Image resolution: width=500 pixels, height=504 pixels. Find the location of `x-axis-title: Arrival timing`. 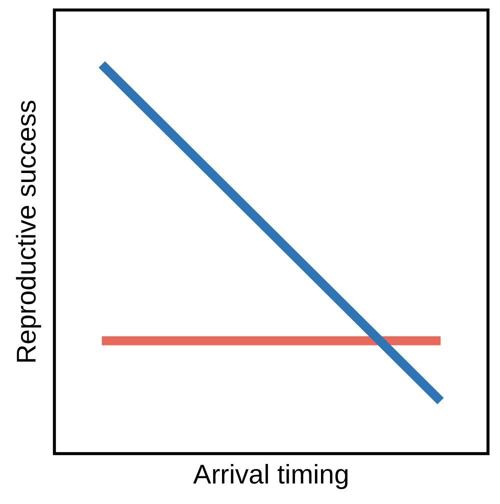

x-axis-title: Arrival timing is located at coordinates (271, 474).